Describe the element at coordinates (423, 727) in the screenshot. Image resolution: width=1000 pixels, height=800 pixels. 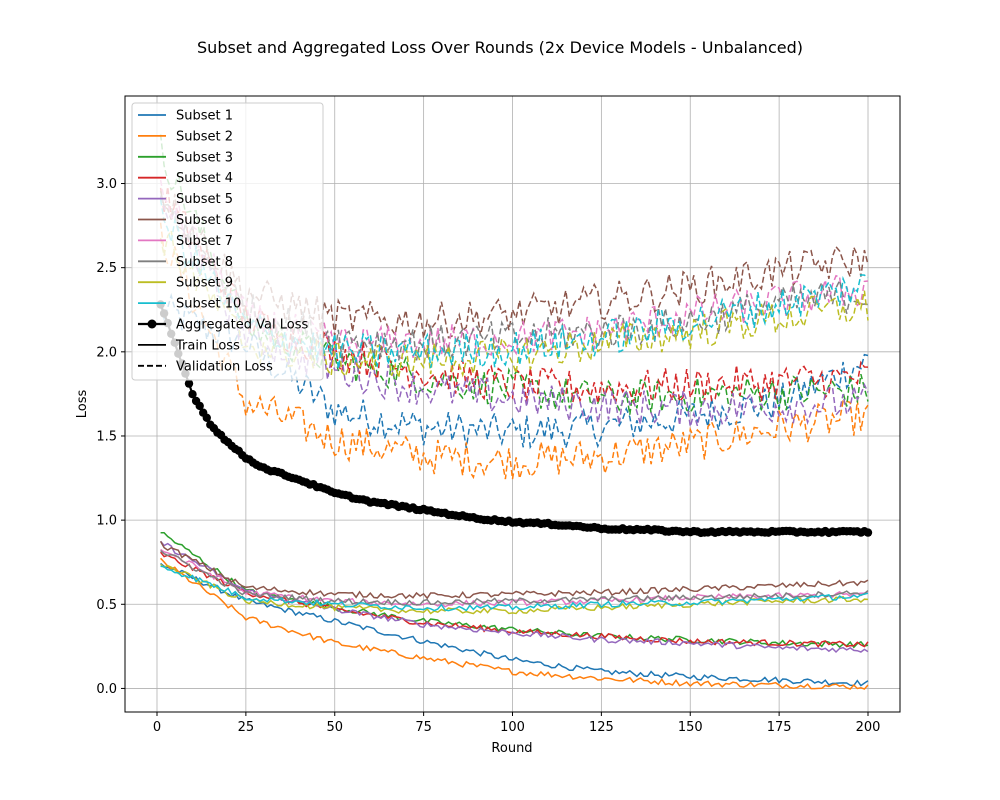
I see `x-tick-label: 75` at that location.